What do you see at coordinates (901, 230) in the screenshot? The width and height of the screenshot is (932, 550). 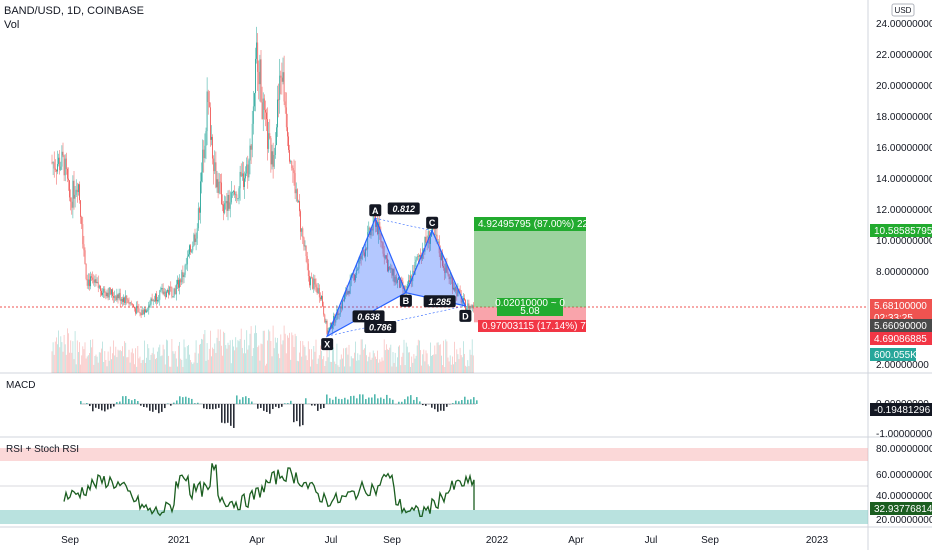 I see `target-price-tag` at bounding box center [901, 230].